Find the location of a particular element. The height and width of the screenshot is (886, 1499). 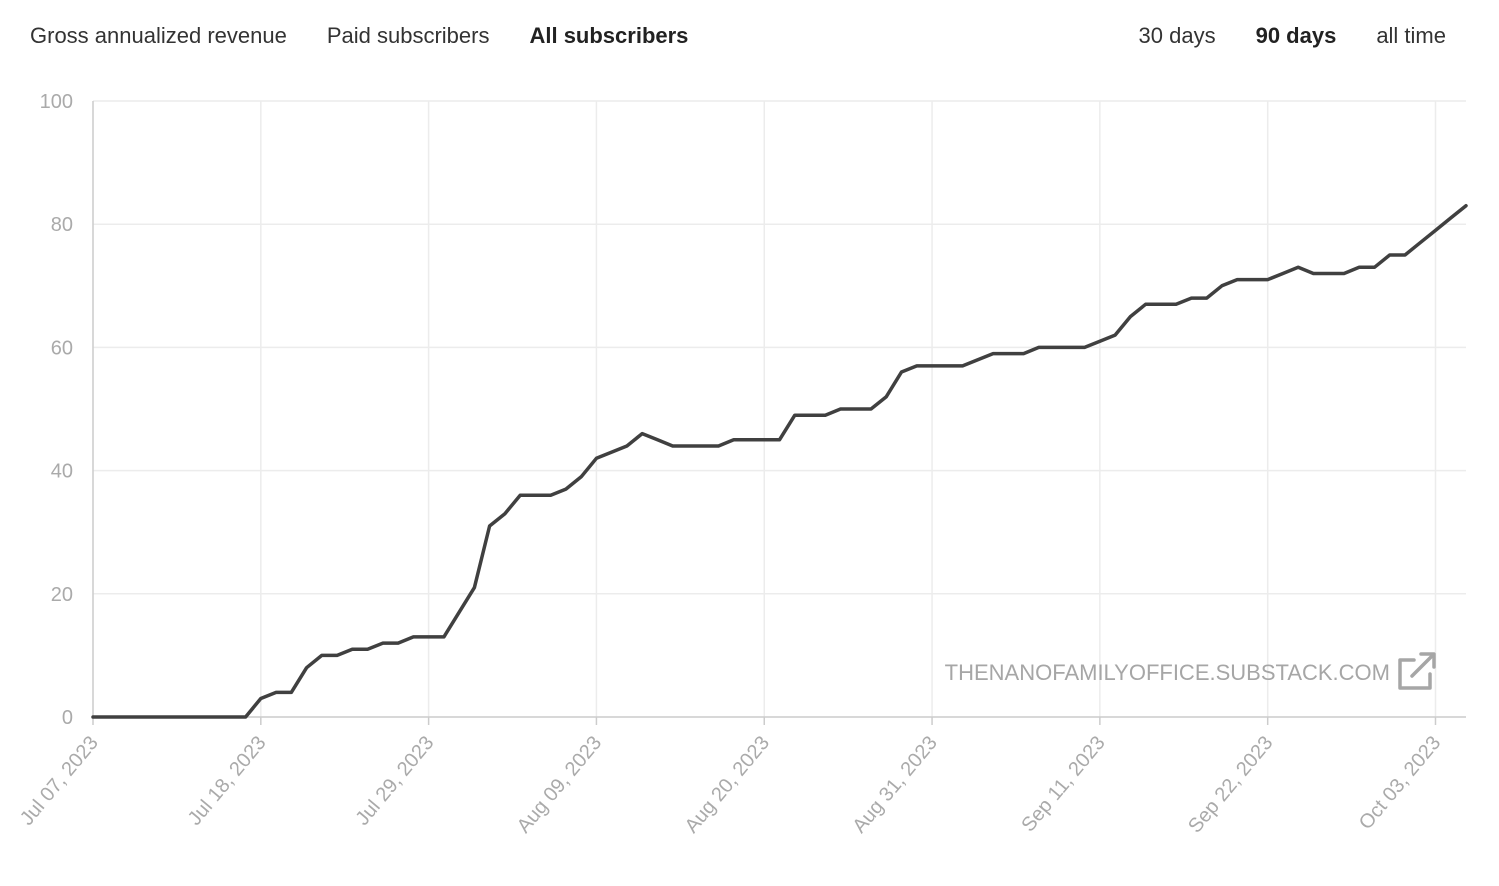

tab-all-subscribers: All subscribers is located at coordinates (609, 35).